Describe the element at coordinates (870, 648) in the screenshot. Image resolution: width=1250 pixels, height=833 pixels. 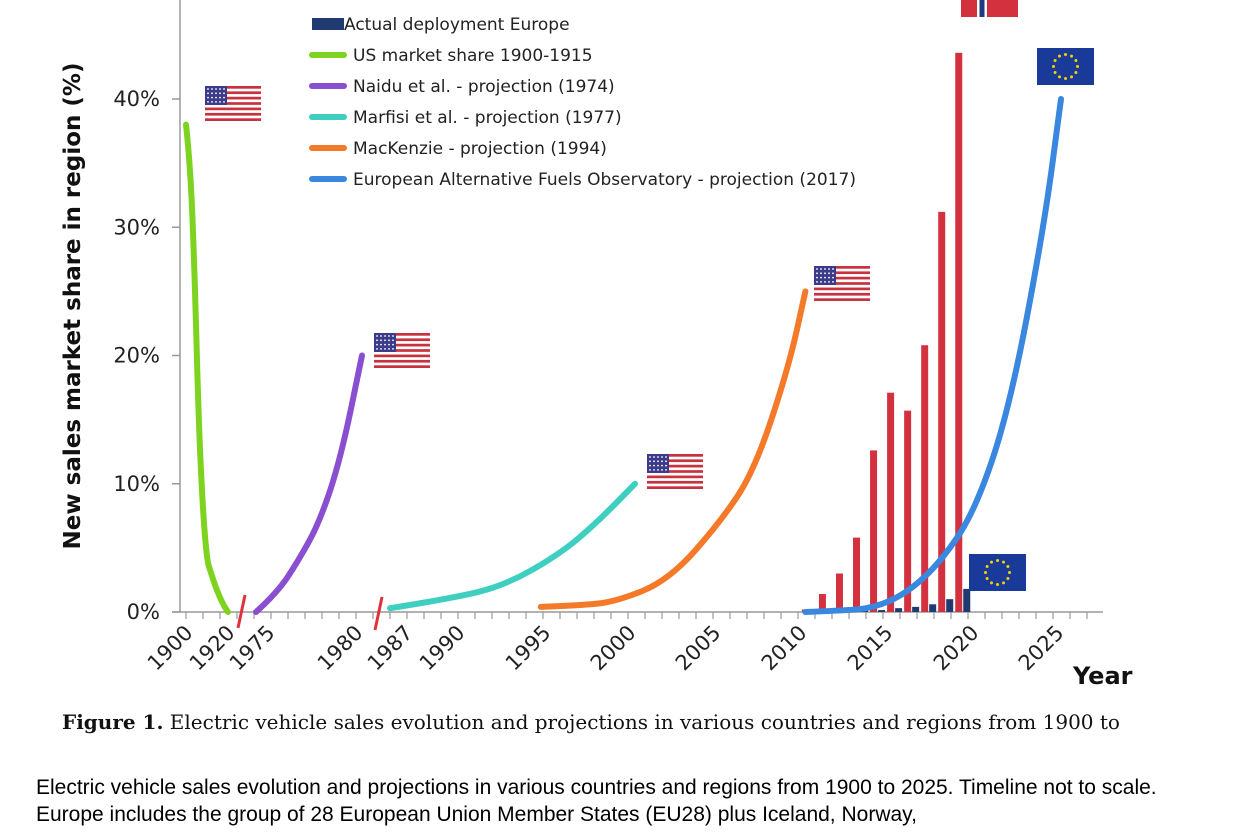
I see `x-tick-label: 2015` at that location.